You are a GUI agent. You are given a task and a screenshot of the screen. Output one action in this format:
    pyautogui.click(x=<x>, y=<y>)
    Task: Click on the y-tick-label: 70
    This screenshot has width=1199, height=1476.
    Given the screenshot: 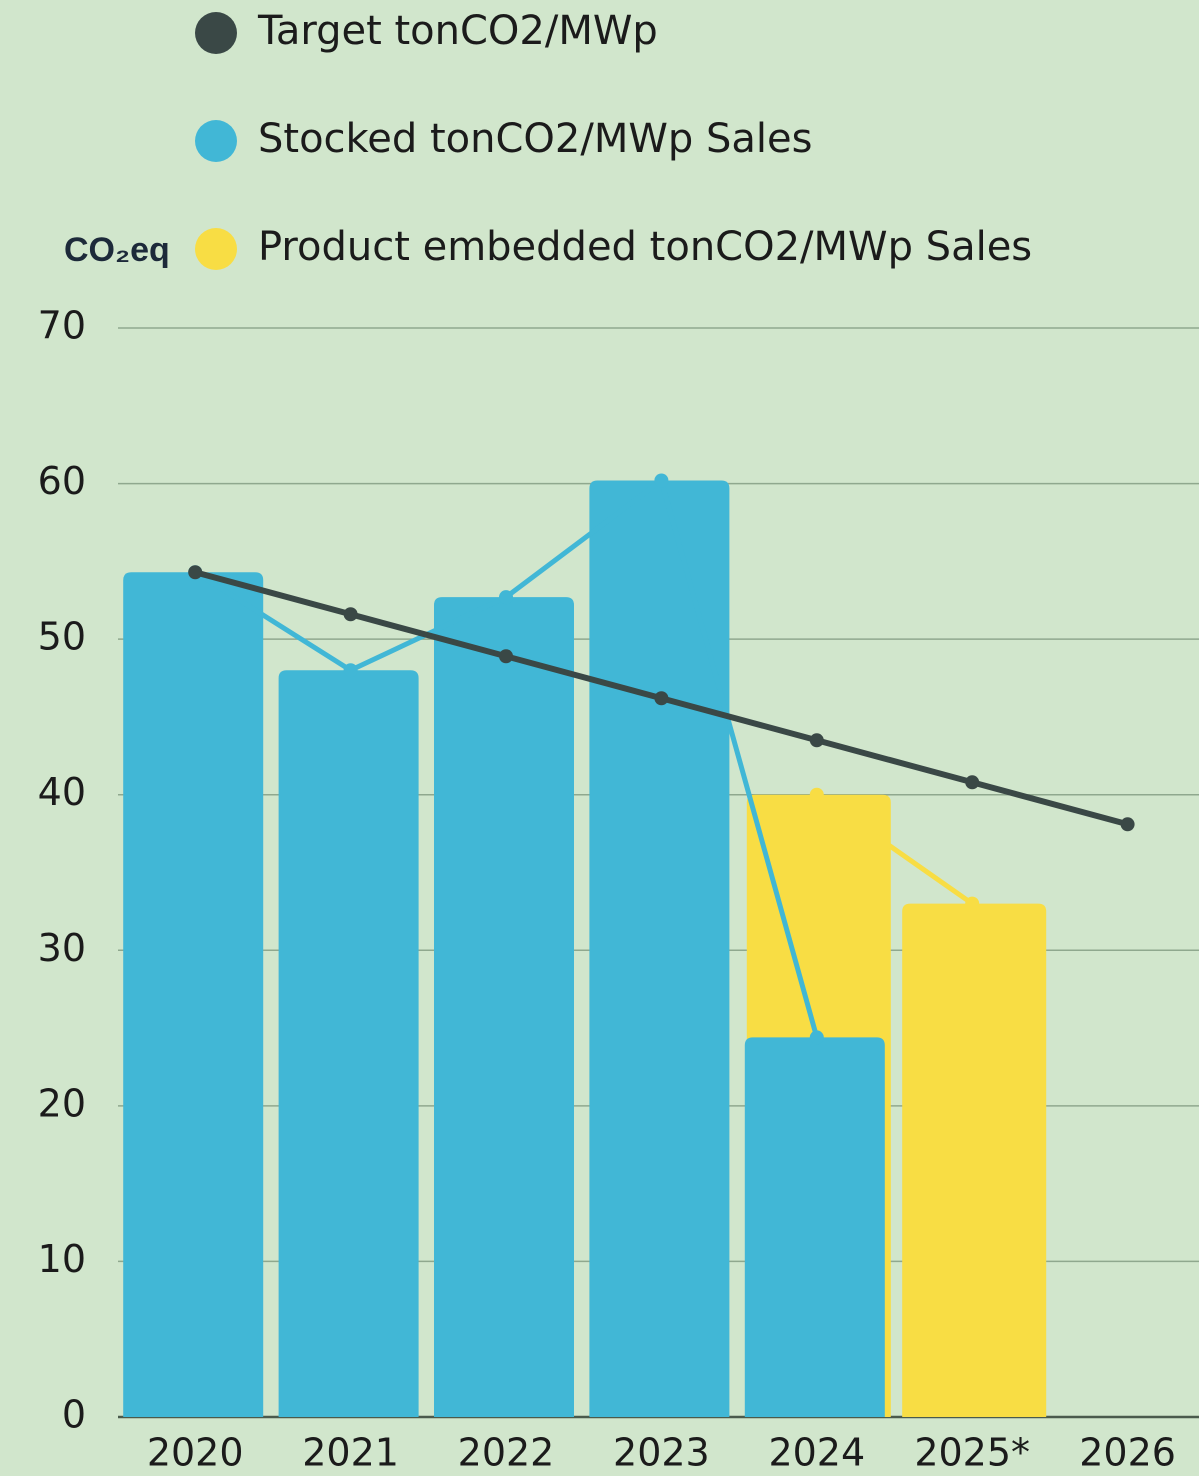 What is the action you would take?
    pyautogui.click(x=62, y=326)
    